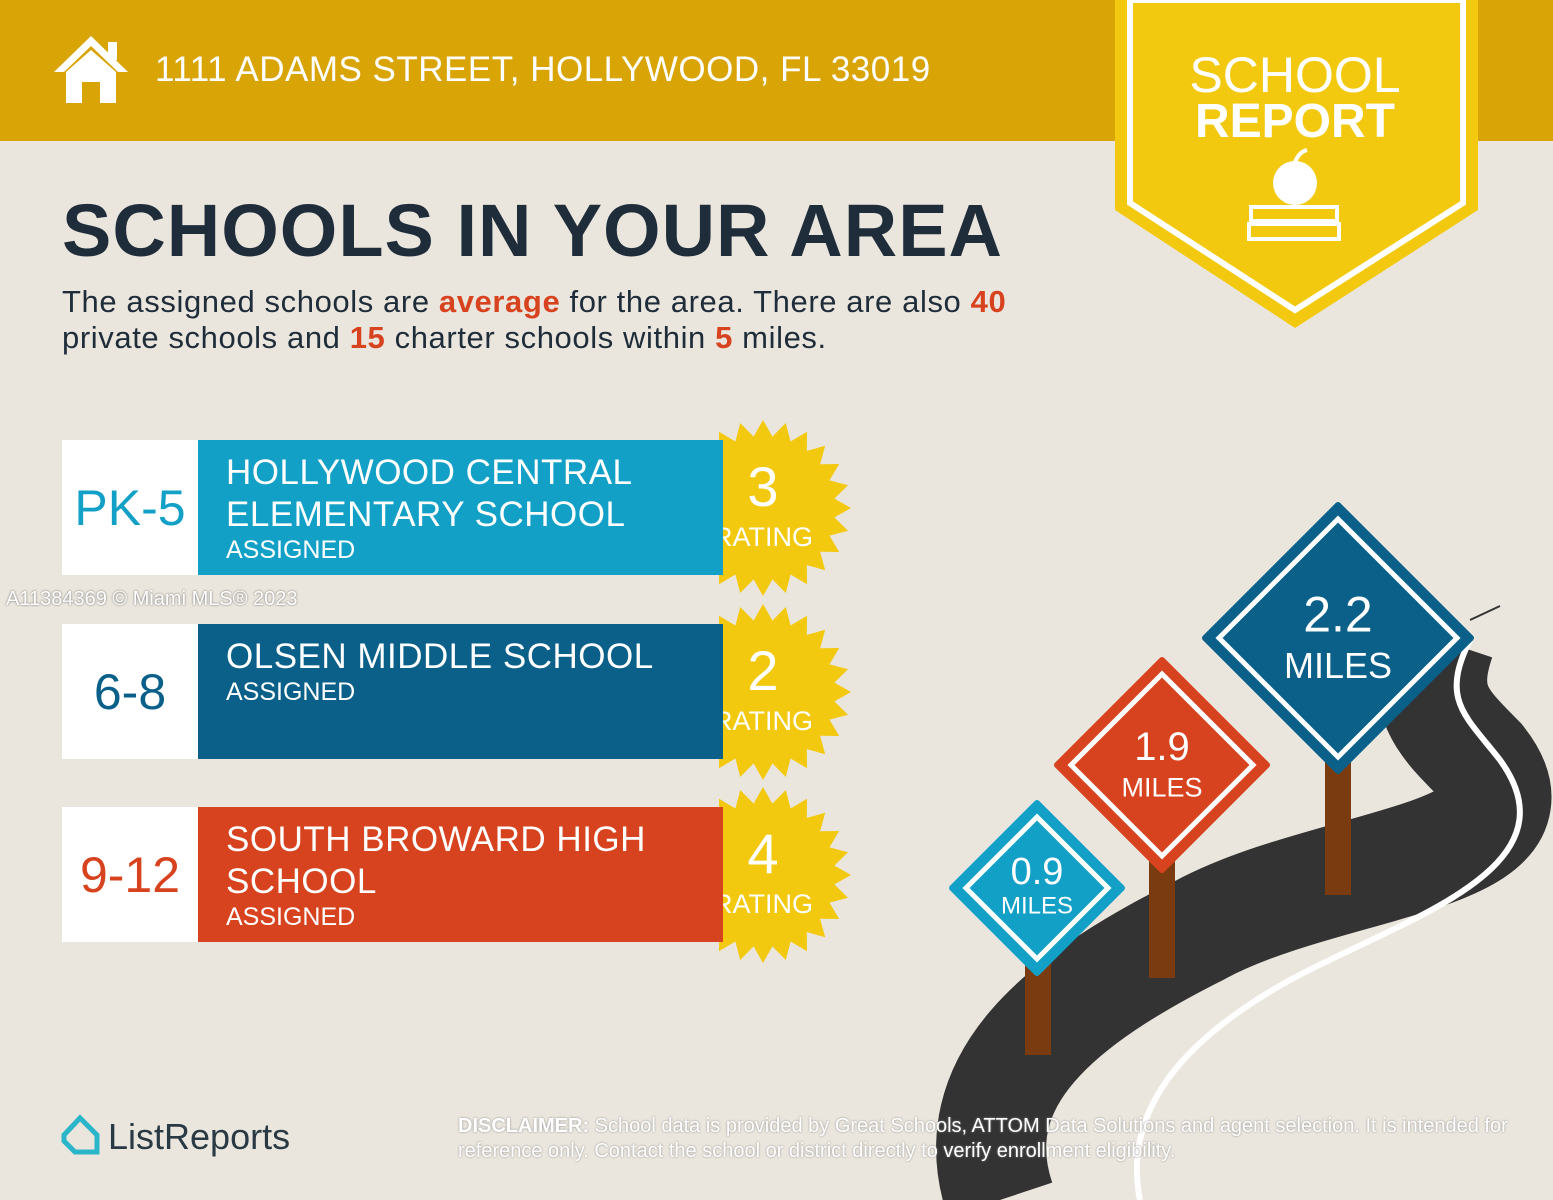  What do you see at coordinates (499, 301) in the screenshot?
I see `intro-highlight: average` at bounding box center [499, 301].